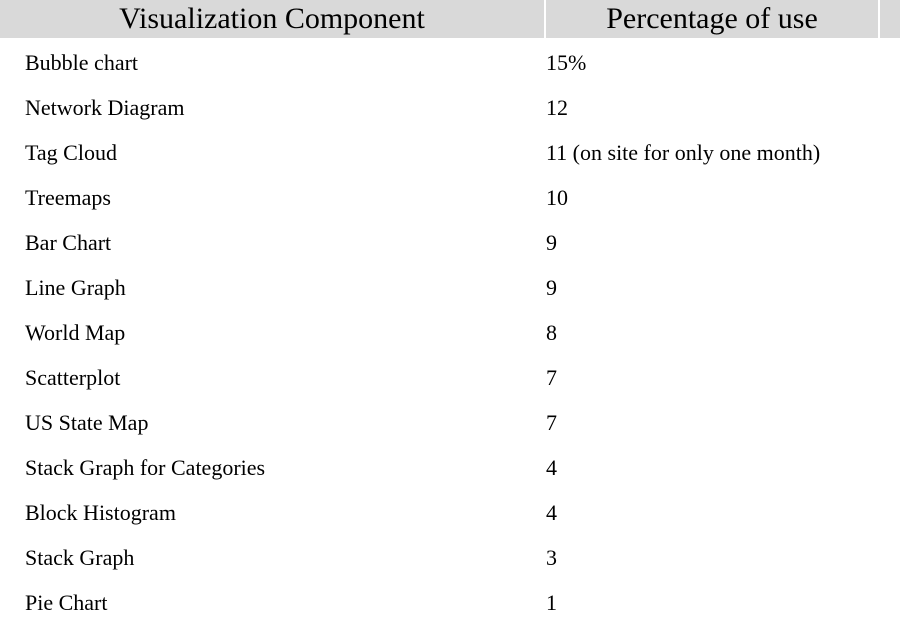  Describe the element at coordinates (450, 195) in the screenshot. I see `table-row: Treemaps 10` at that location.